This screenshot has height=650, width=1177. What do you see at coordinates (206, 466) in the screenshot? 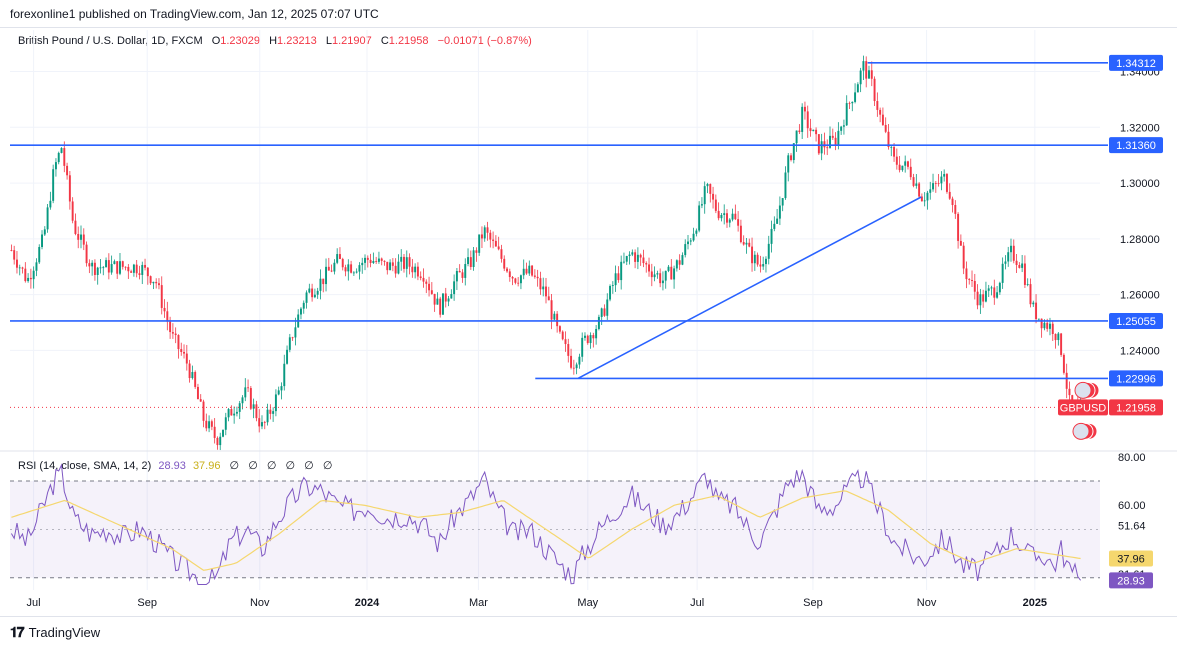
I see `rsi-legend-sma: 37.96` at bounding box center [206, 466].